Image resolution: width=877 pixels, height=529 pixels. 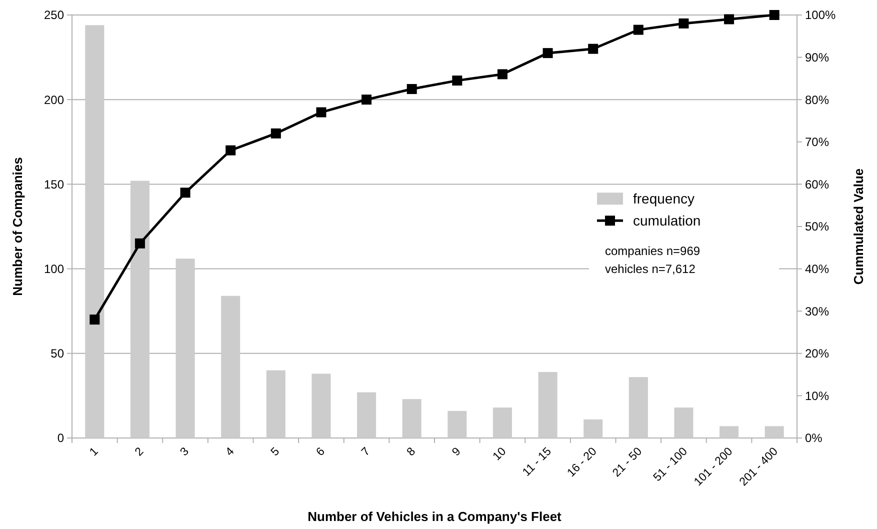 I want to click on x-tick-label: 101 - 200, so click(x=714, y=467).